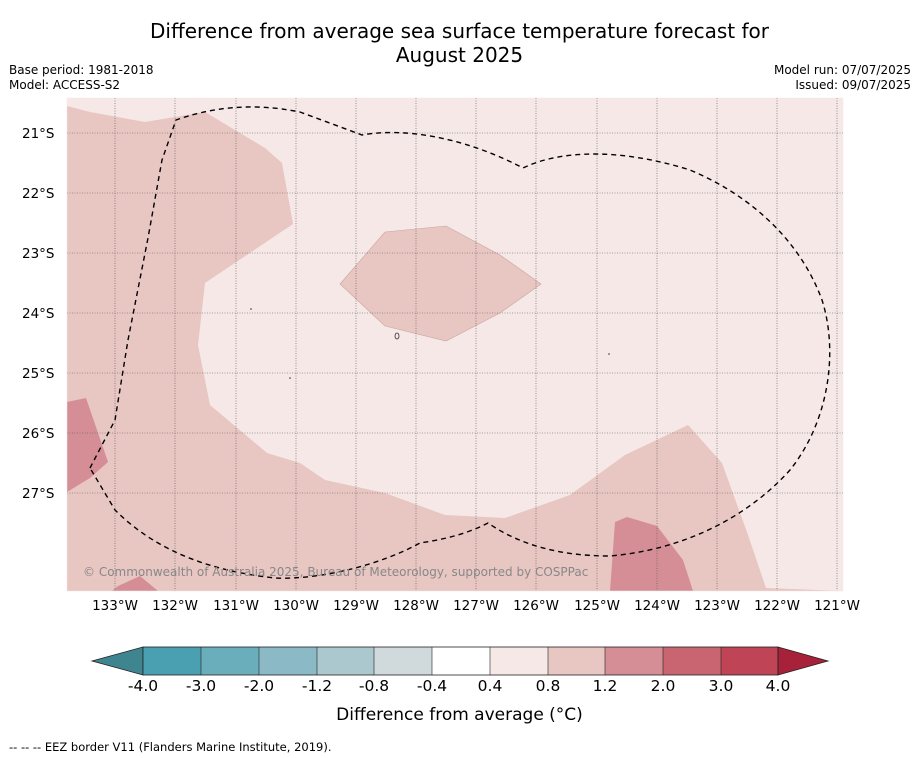  Describe the element at coordinates (605, 686) in the screenshot. I see `colorbar-tick-label: 1.2` at that location.